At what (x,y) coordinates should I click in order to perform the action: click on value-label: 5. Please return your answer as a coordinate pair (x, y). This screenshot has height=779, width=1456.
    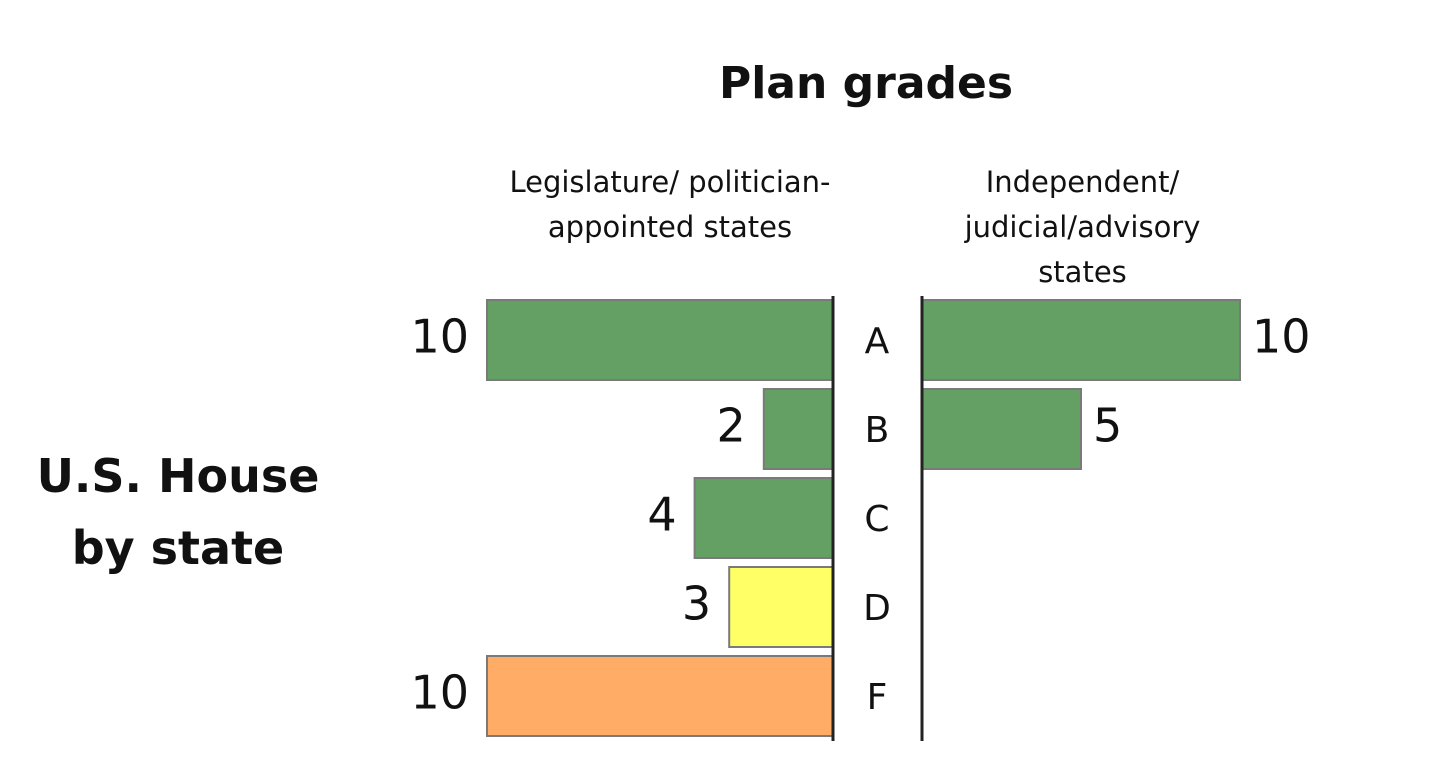
    Looking at the image, I should click on (1107, 426).